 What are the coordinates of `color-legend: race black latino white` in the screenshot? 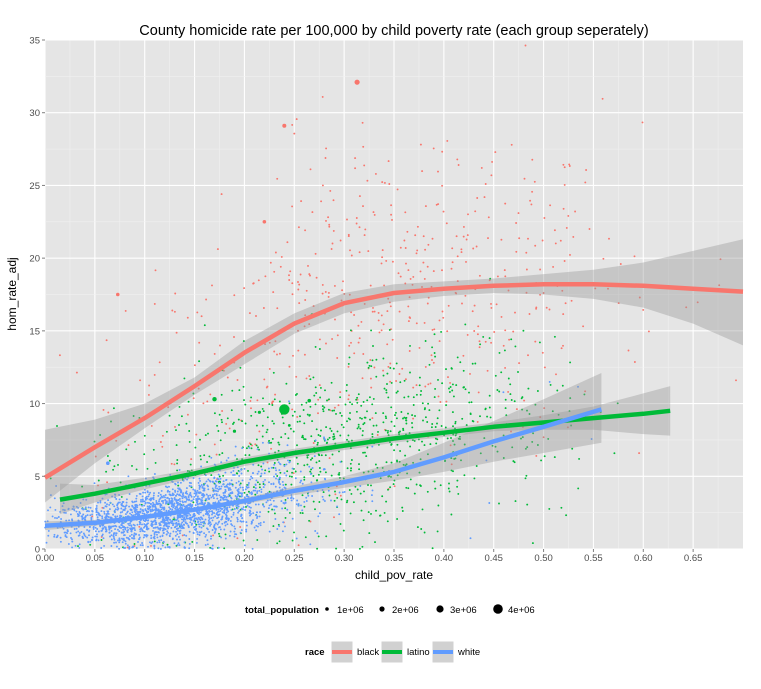 It's located at (392, 652).